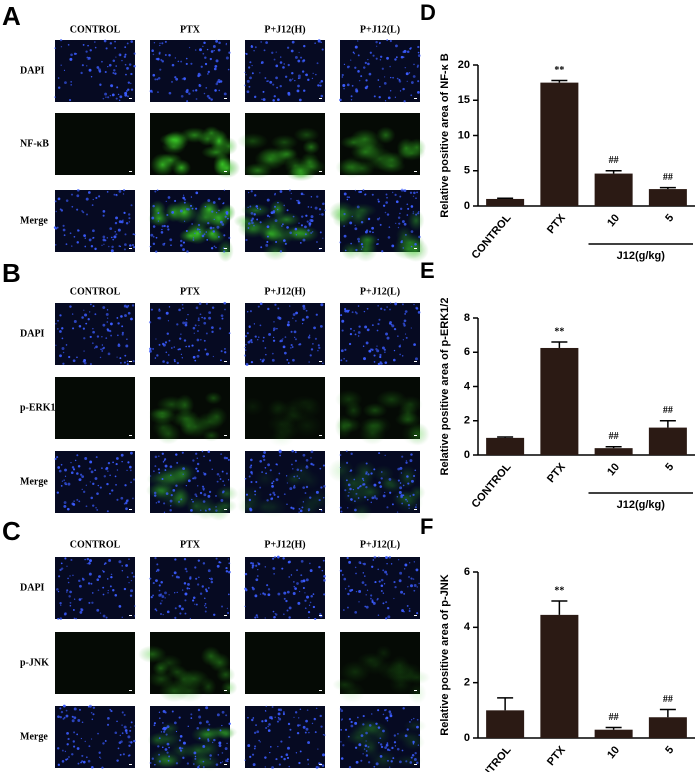 The width and height of the screenshot is (700, 772). Describe the element at coordinates (34, 662) in the screenshot. I see `row-label: p-JNK` at that location.